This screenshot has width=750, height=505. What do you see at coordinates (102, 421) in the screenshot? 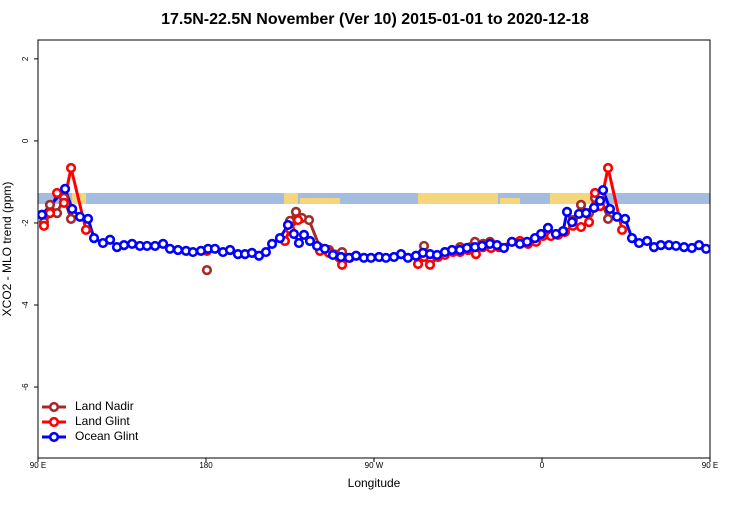
I see `legend-label: Land Glint` at bounding box center [102, 421].